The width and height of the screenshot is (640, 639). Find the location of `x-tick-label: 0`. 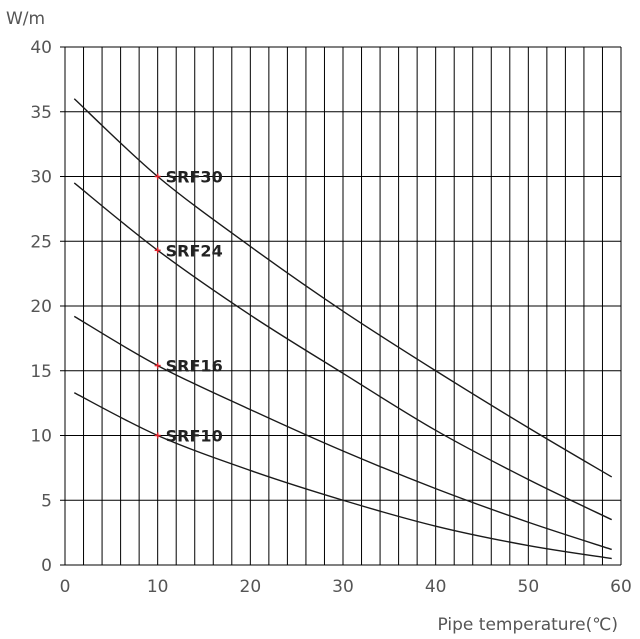

x-tick-label: 0 is located at coordinates (65, 587).